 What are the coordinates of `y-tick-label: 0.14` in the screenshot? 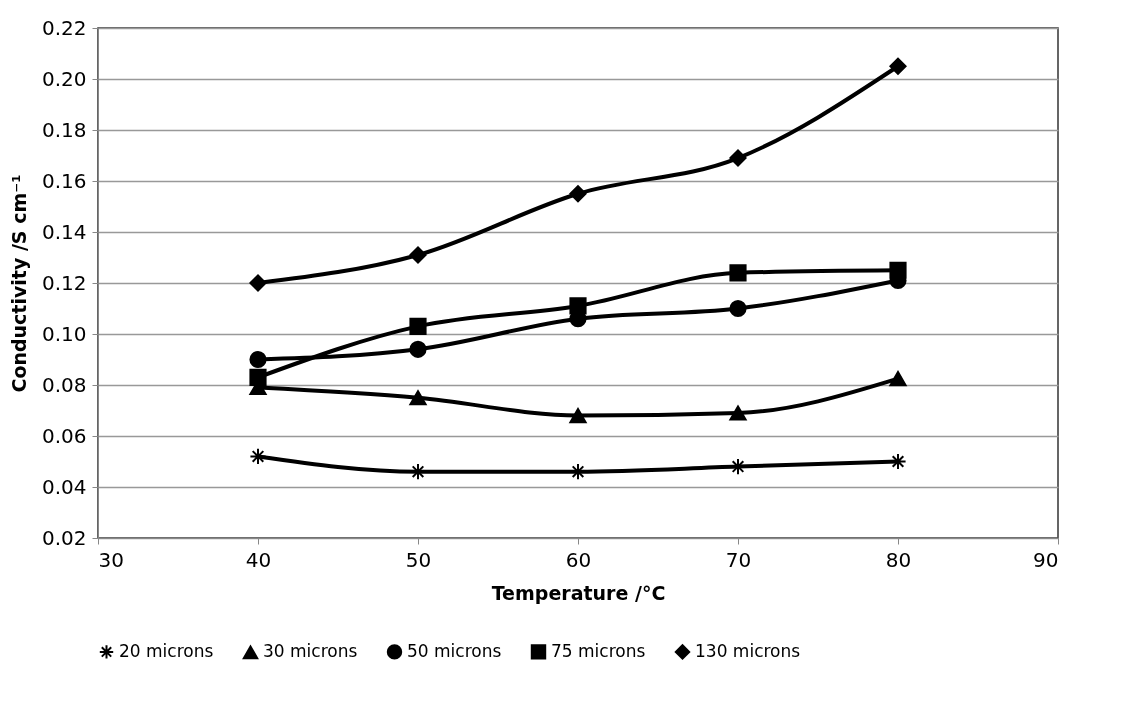 It's located at (64, 231).